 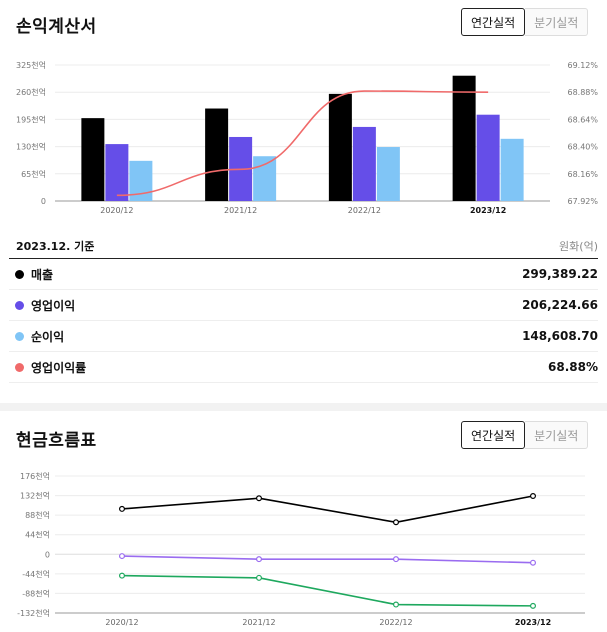 I want to click on y-tick-label: 44천억, so click(x=37, y=535).